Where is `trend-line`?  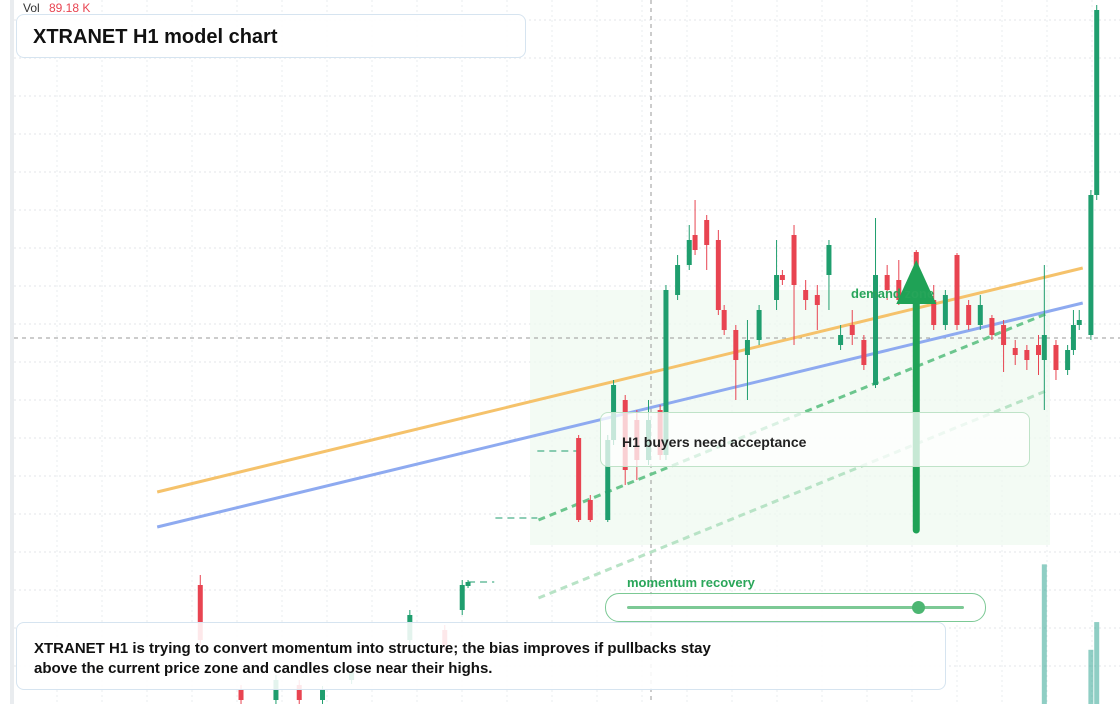 trend-line is located at coordinates (793, 416).